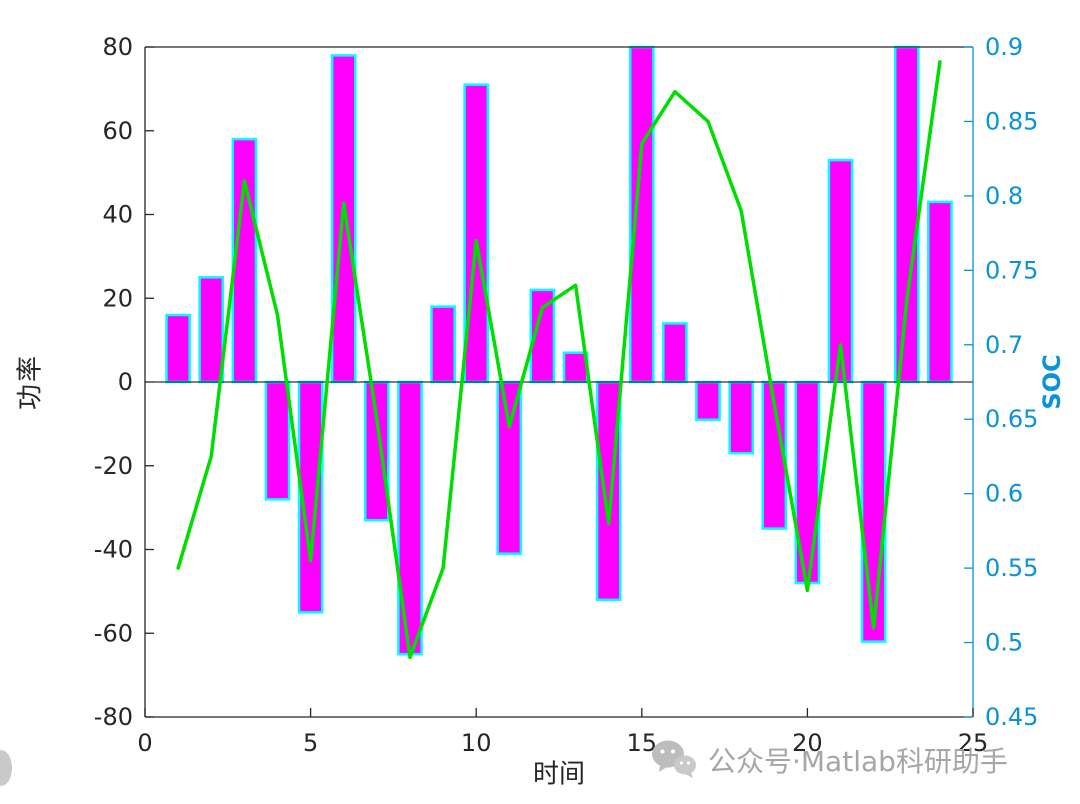 The height and width of the screenshot is (804, 1080). What do you see at coordinates (6, 768) in the screenshot?
I see `watermark-fragment` at bounding box center [6, 768].